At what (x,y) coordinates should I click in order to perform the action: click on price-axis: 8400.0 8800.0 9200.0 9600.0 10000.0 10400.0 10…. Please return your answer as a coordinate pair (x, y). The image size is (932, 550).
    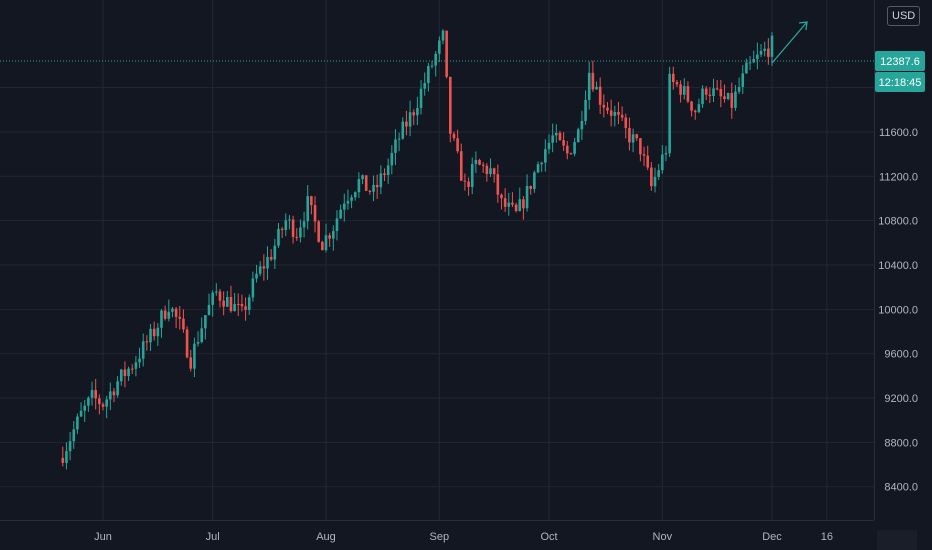
    Looking at the image, I should click on (898, 288).